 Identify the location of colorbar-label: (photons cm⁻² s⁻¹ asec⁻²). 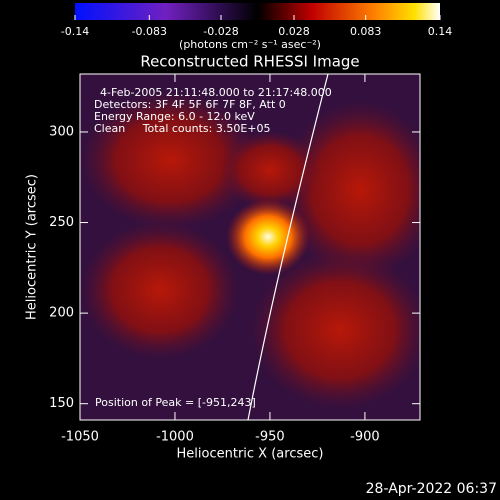
(250, 44).